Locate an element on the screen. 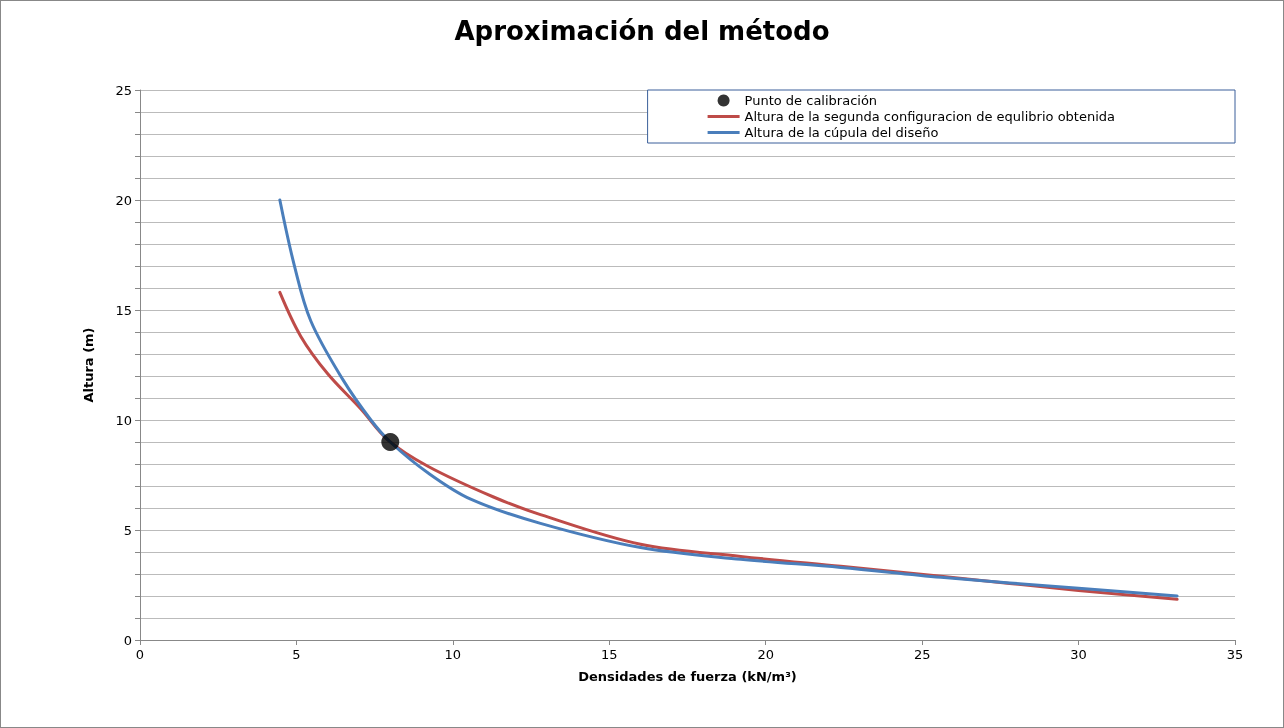 The width and height of the screenshot is (1284, 728). legend-label: Punto de calibración is located at coordinates (811, 100).